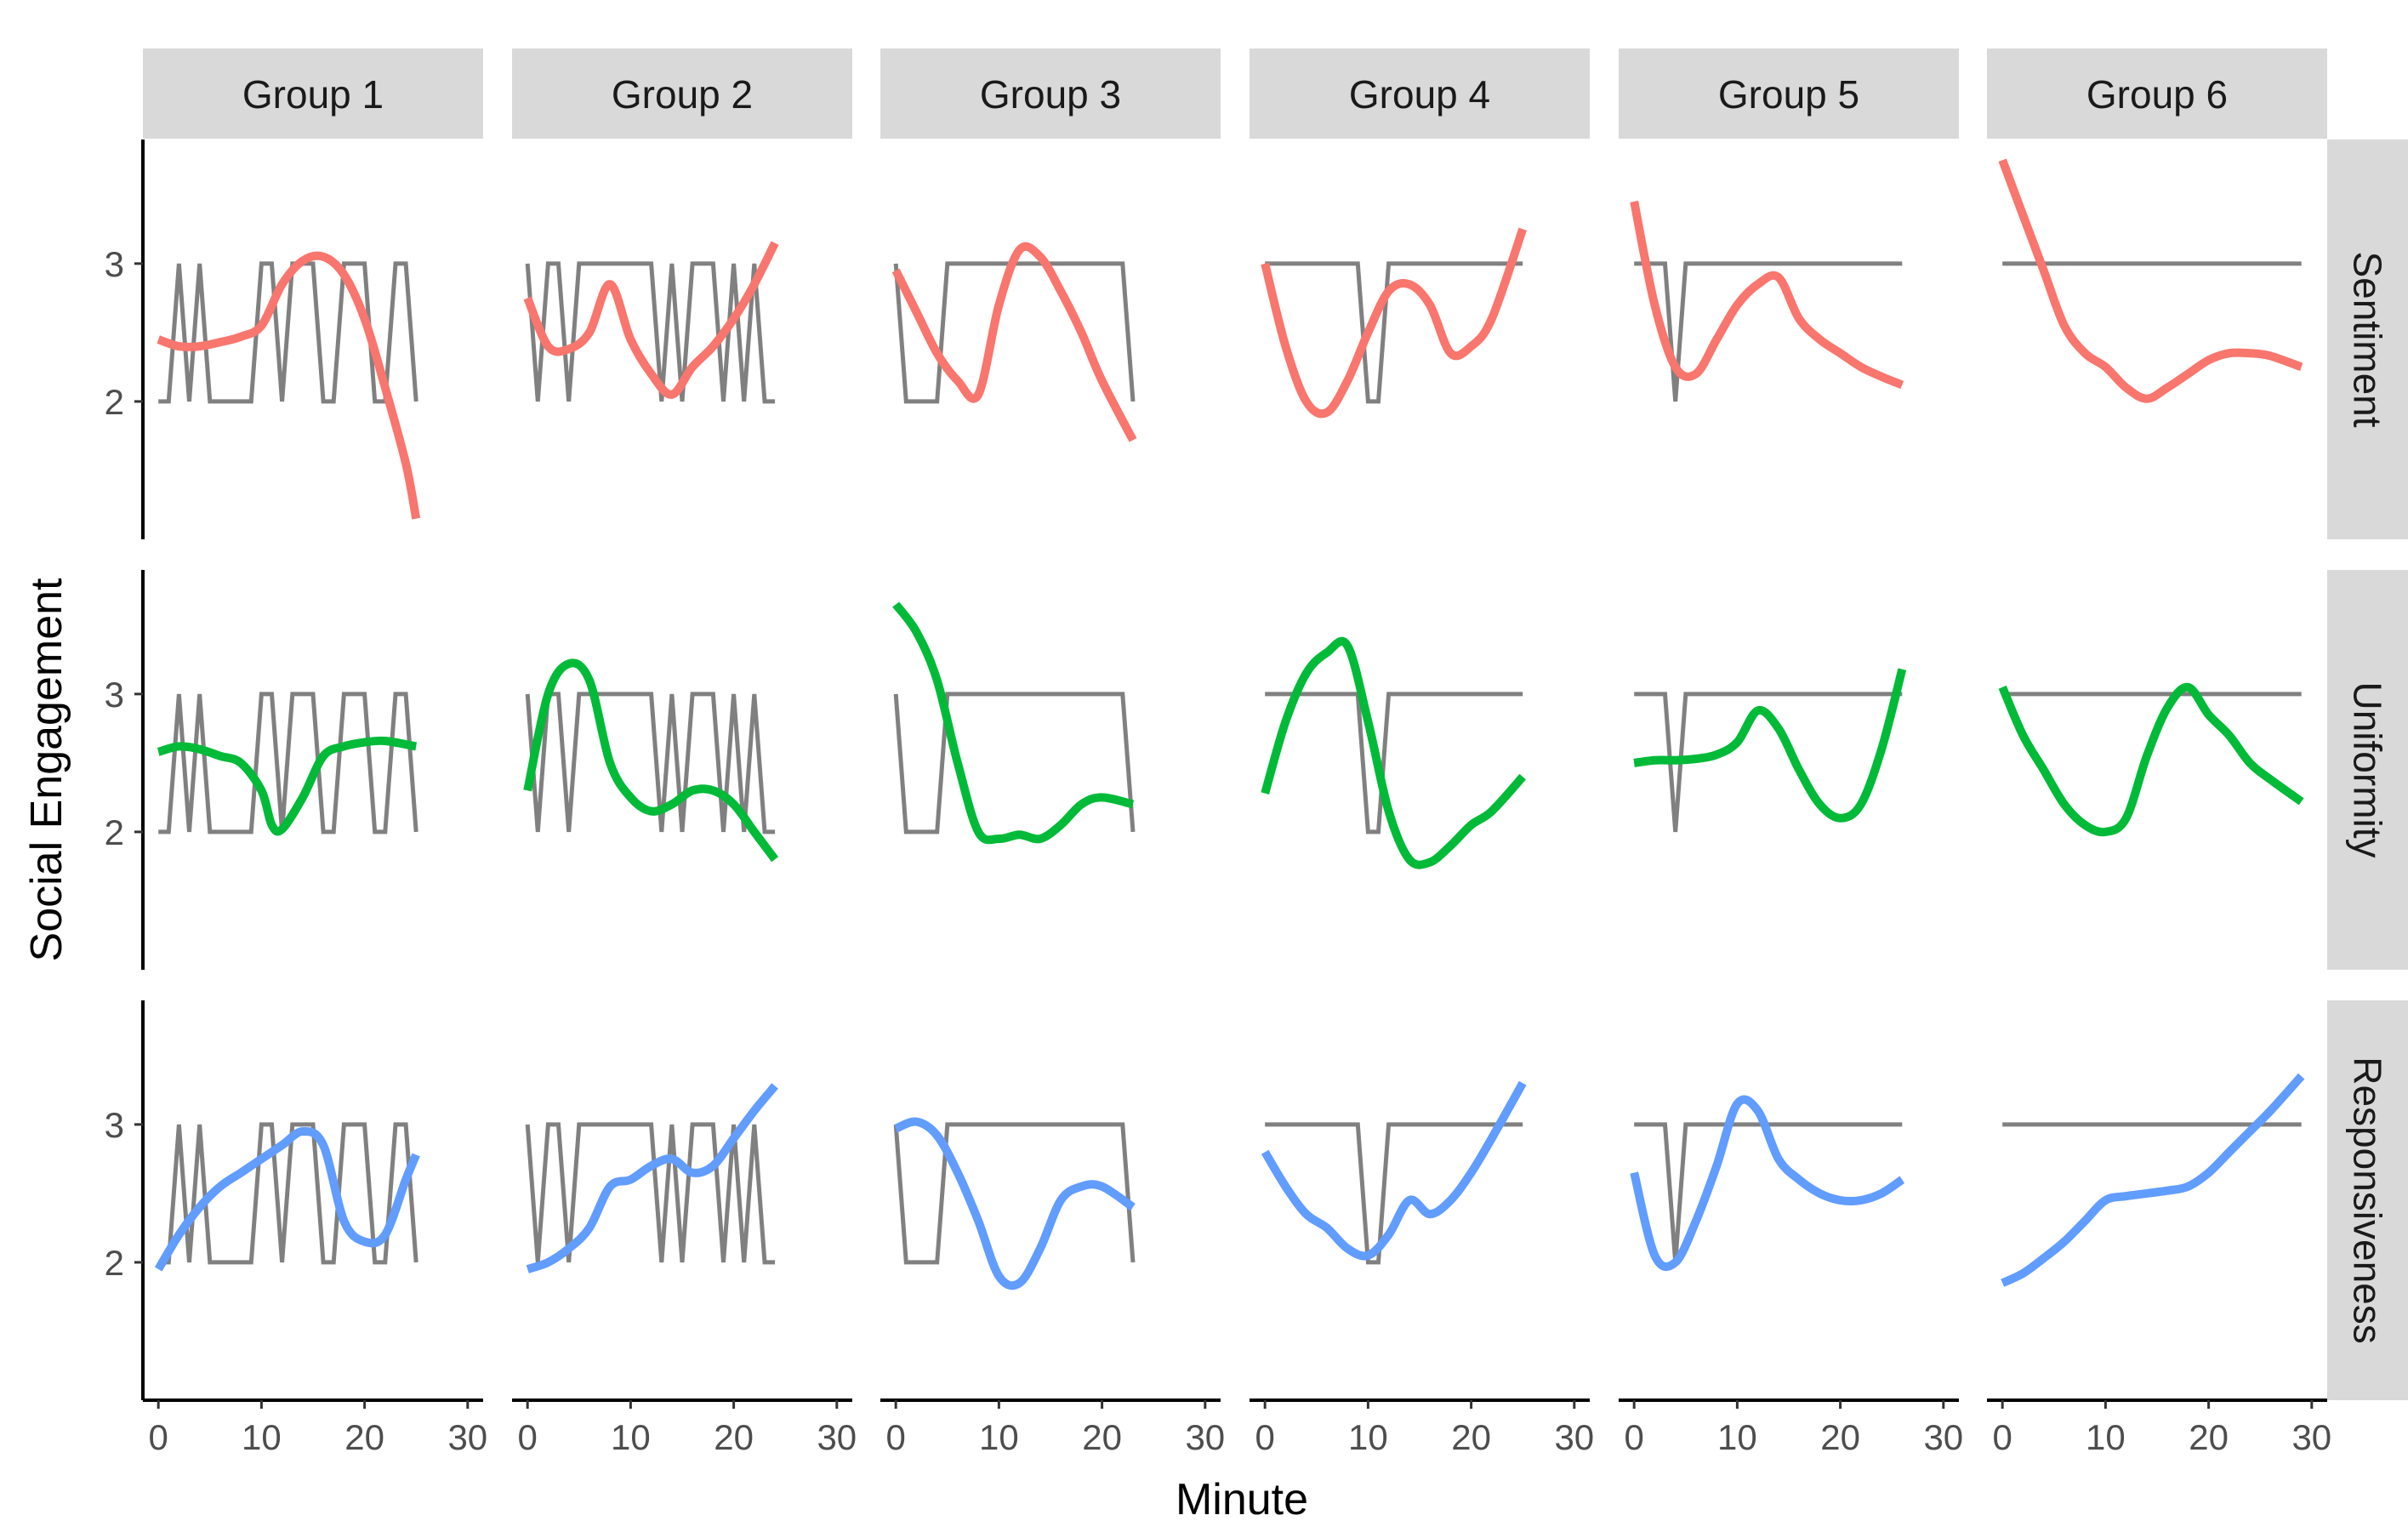  Describe the element at coordinates (125, 770) in the screenshot. I see `y-axes: 2 3 2 3 2 3` at that location.